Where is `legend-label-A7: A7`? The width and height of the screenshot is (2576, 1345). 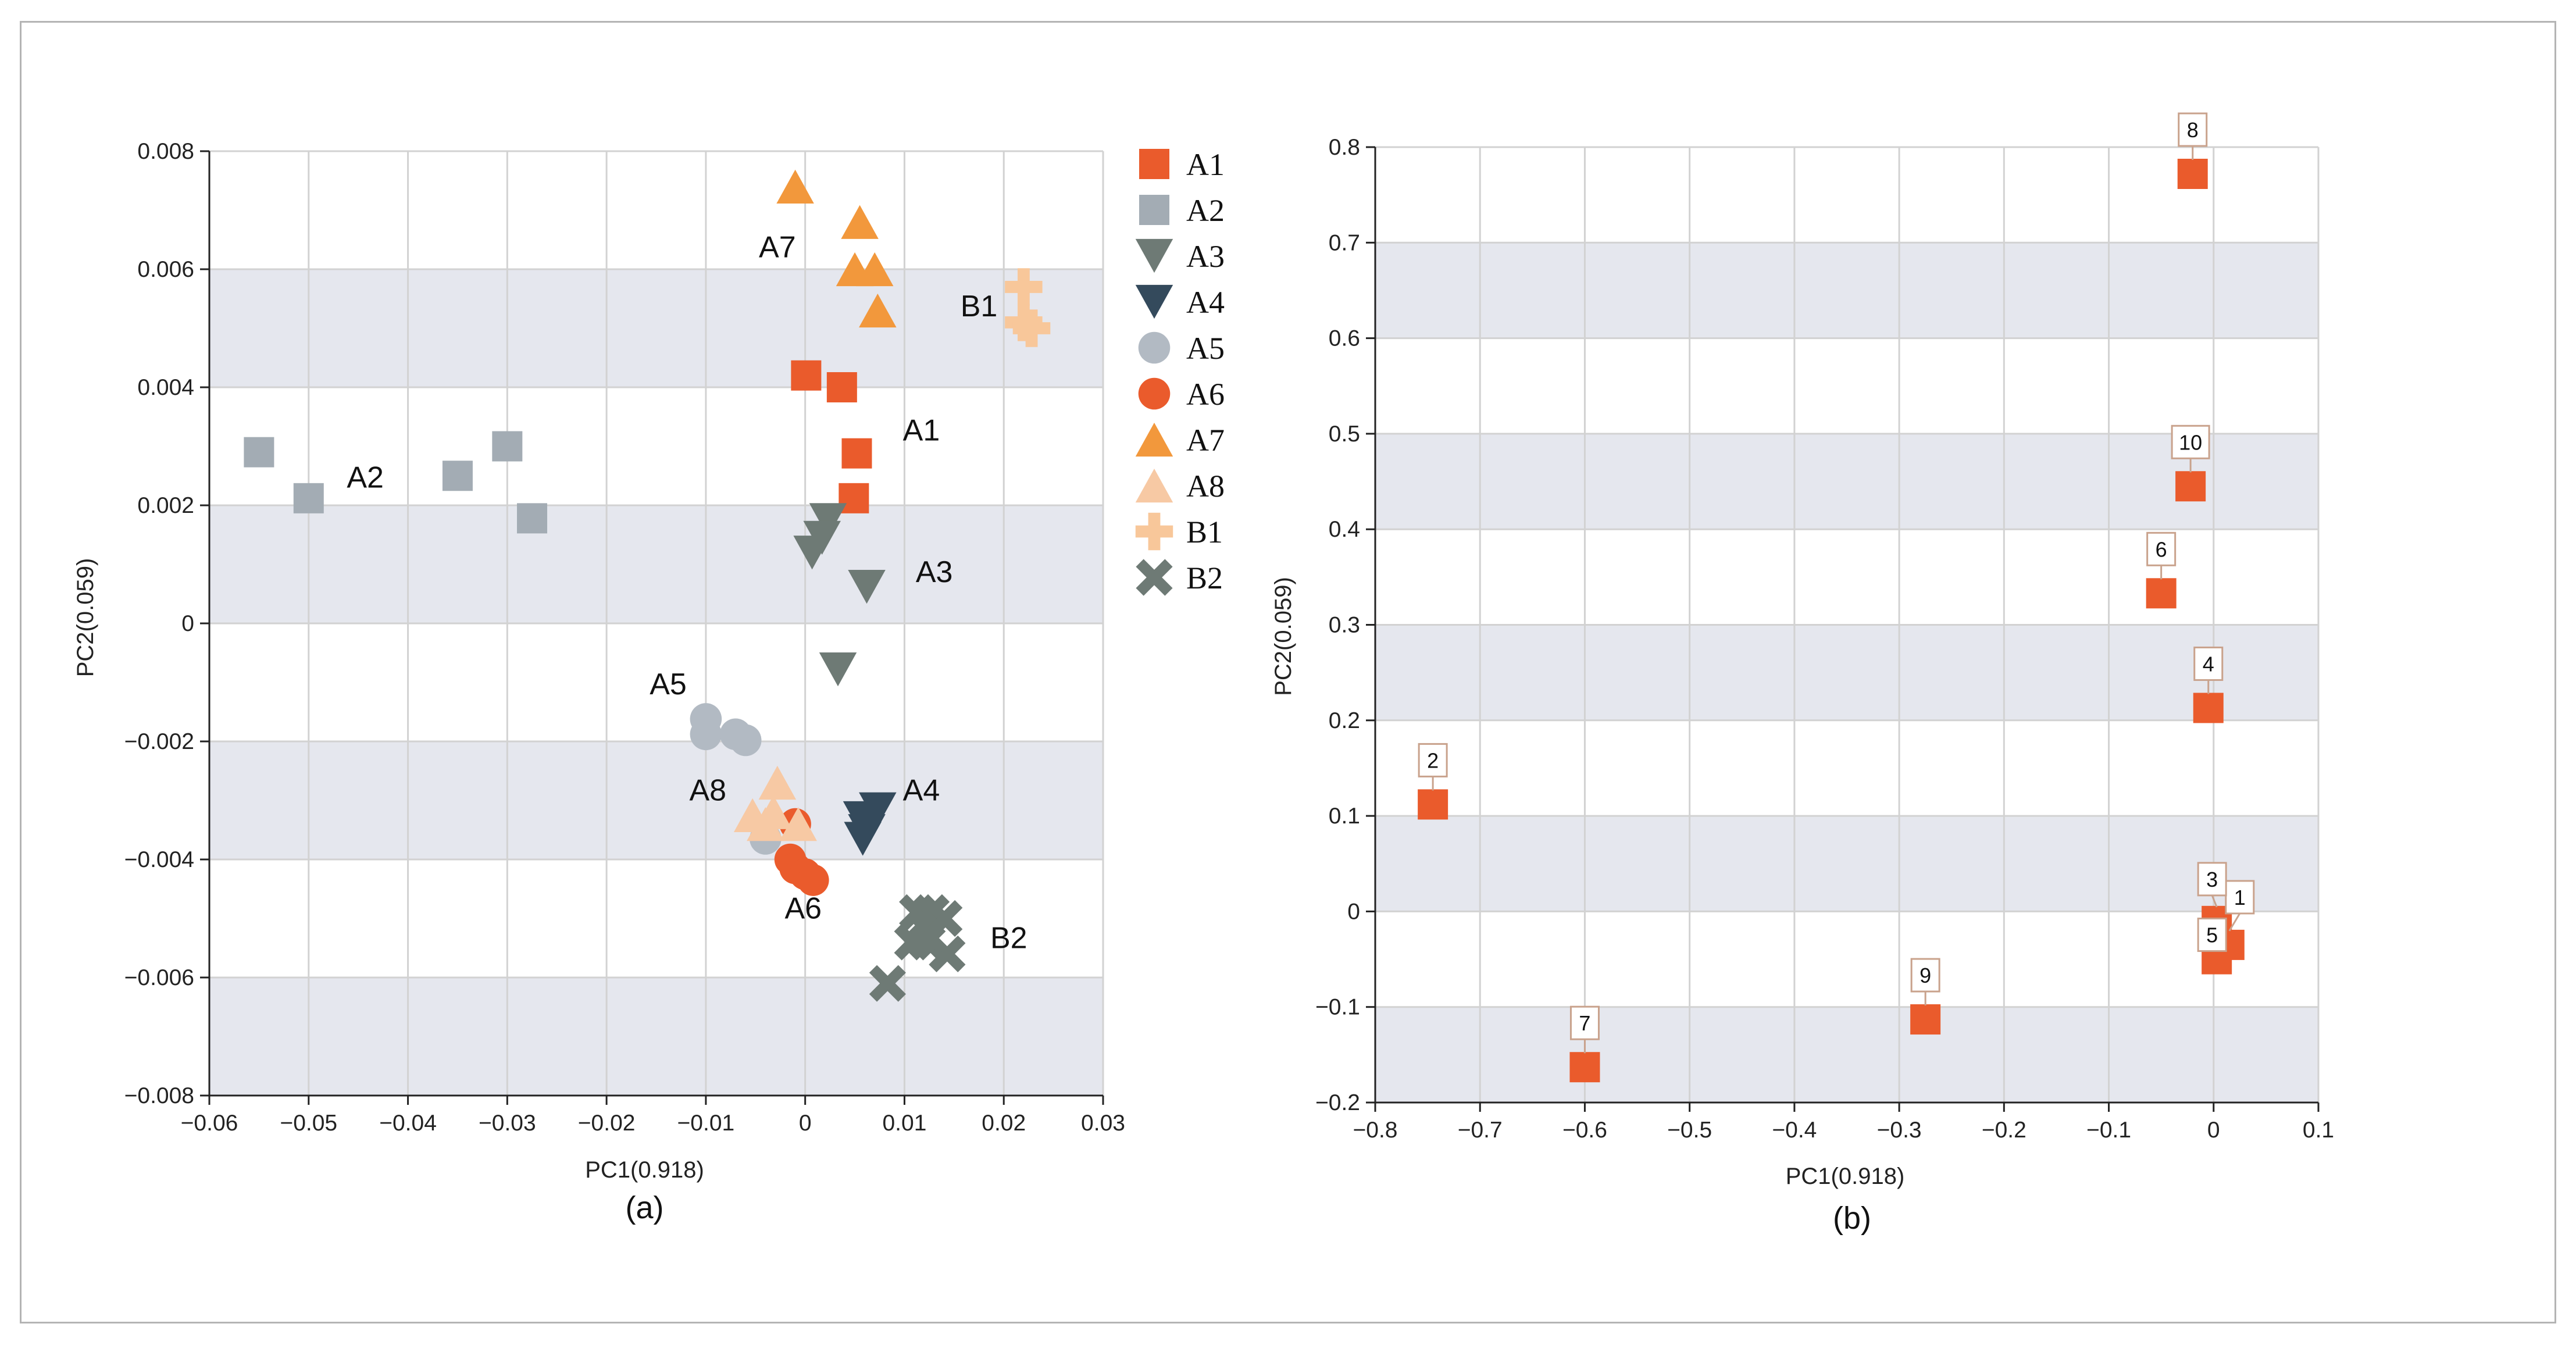
legend-label-A7: A7 is located at coordinates (1206, 441).